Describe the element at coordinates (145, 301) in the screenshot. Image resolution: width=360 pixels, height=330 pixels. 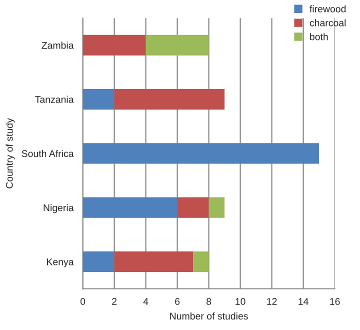
I see `x-tick-label: 4` at that location.